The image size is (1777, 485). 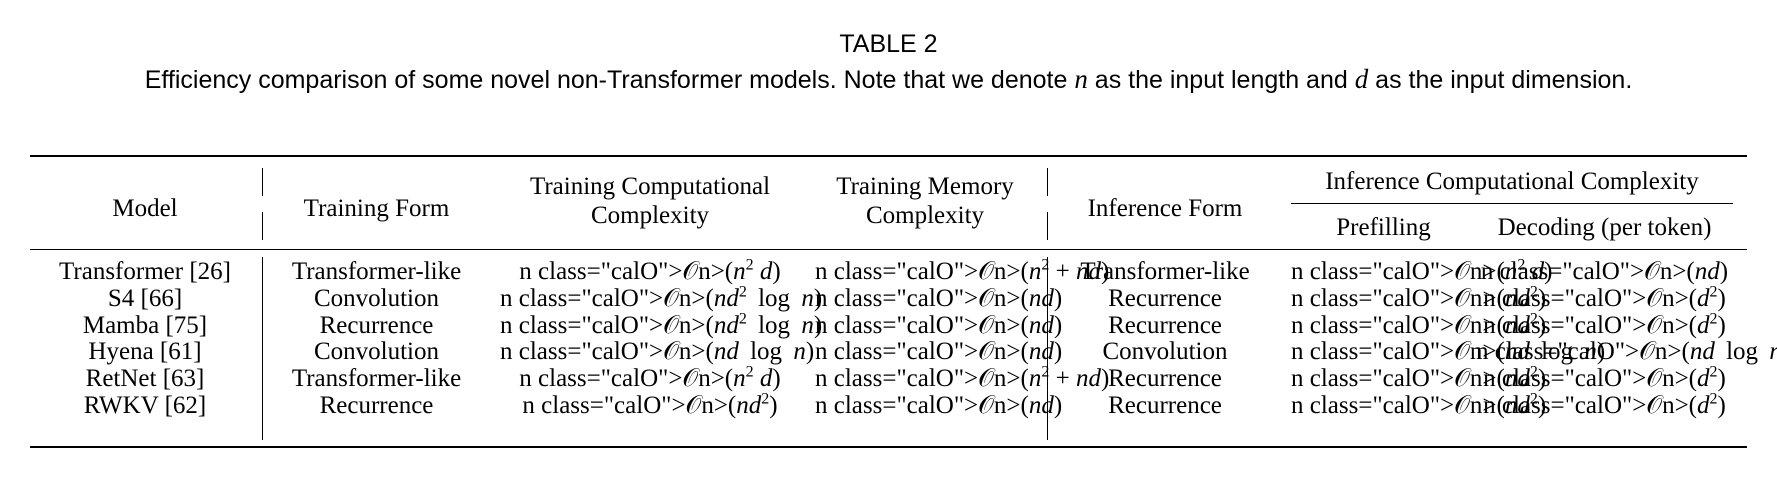 What do you see at coordinates (145, 271) in the screenshot?
I see `cell-model: Transformer [26]` at bounding box center [145, 271].